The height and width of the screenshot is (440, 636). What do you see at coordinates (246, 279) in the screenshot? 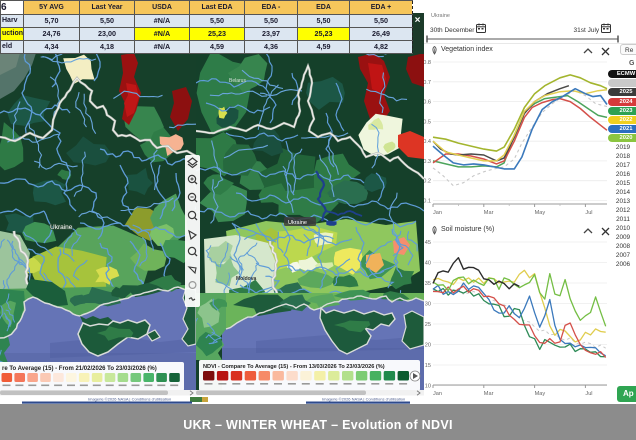
I see `svg-text: Moldova` at bounding box center [246, 279].